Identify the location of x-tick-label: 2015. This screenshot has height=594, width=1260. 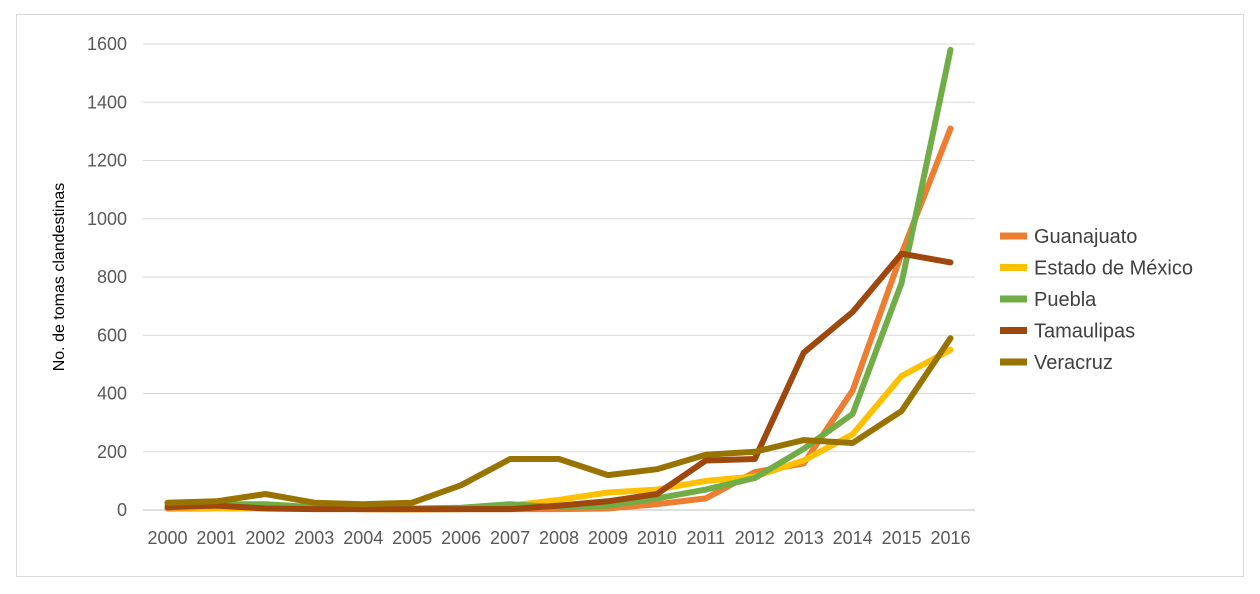
(902, 538).